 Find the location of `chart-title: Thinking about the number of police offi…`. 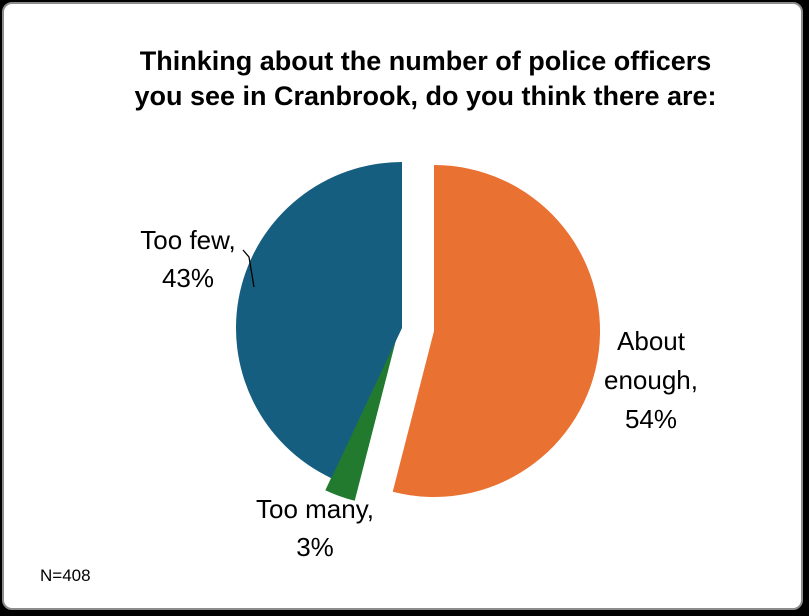

chart-title: Thinking about the number of police offi… is located at coordinates (402, 79).